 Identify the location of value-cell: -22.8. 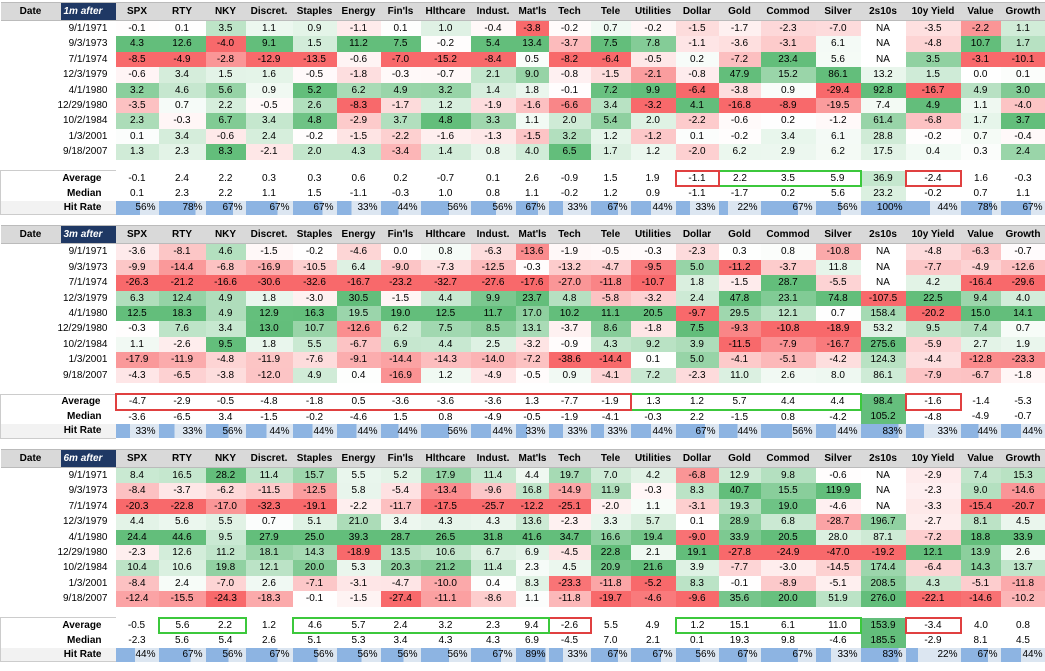
(182, 506).